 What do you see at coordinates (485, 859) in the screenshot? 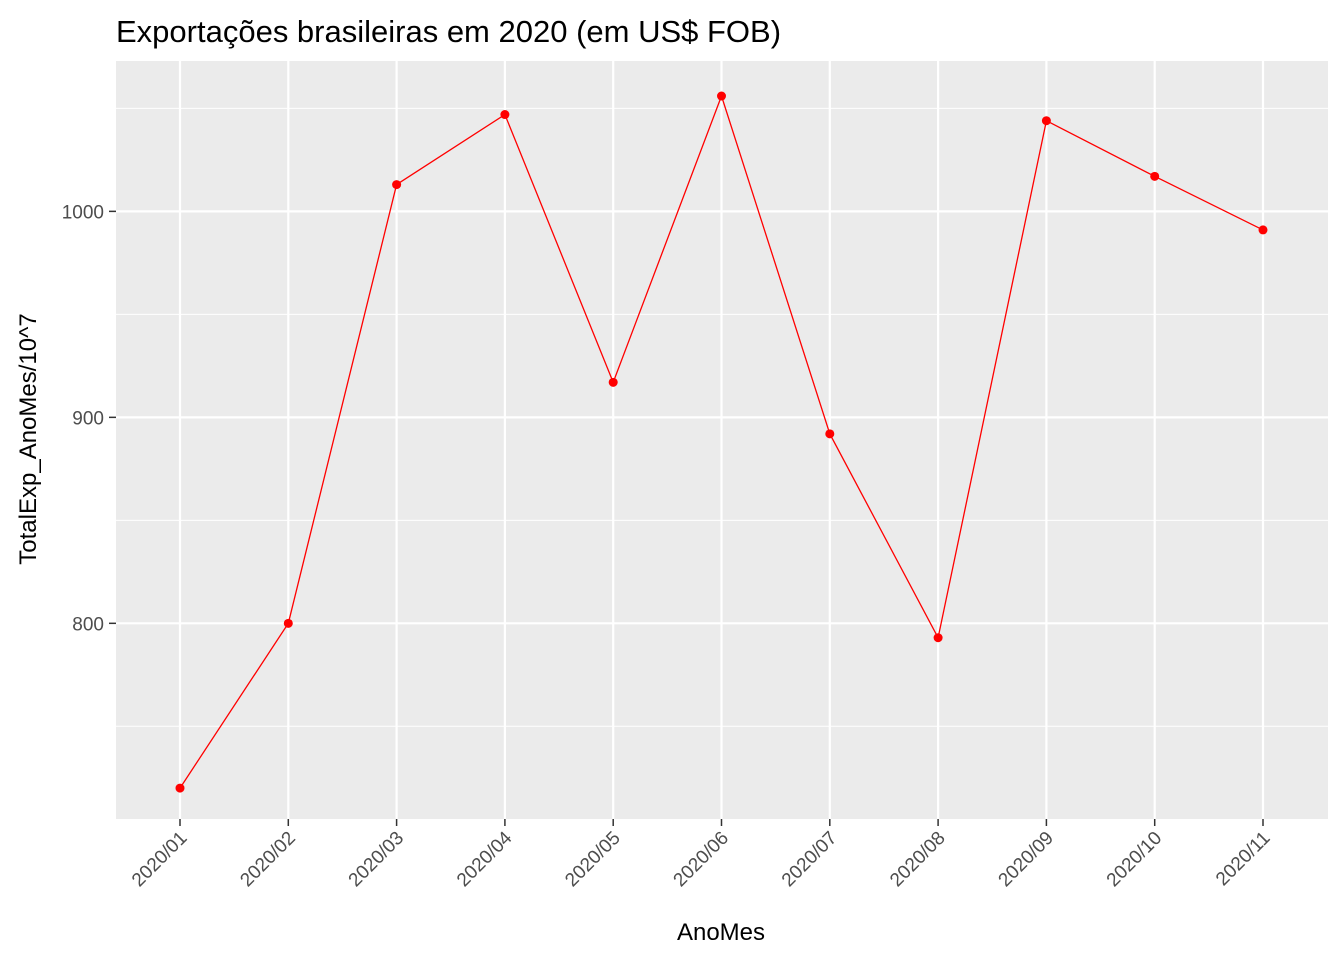
I see `x-tick-label: 2020/04` at bounding box center [485, 859].